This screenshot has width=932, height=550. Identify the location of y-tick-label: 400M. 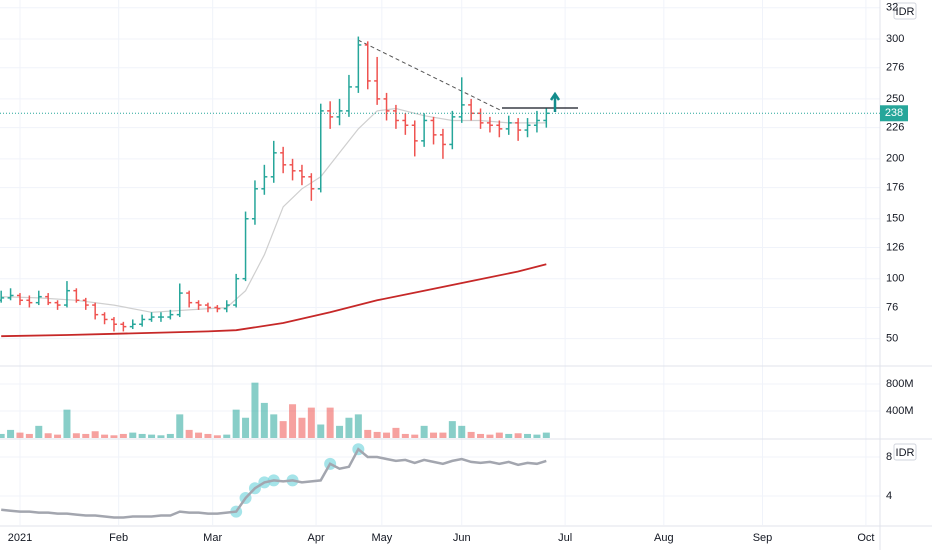
(900, 411).